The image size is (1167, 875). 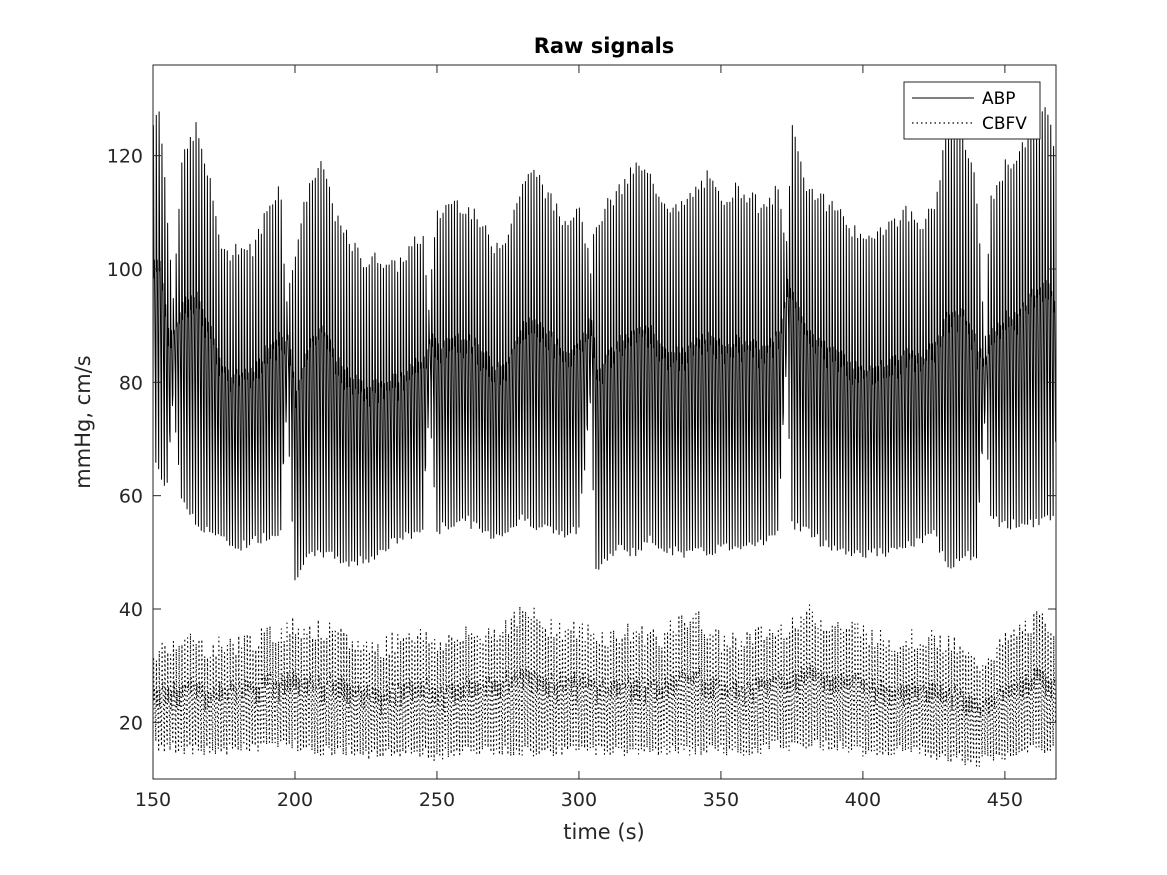 What do you see at coordinates (125, 270) in the screenshot?
I see `y-tick-label: 100` at bounding box center [125, 270].